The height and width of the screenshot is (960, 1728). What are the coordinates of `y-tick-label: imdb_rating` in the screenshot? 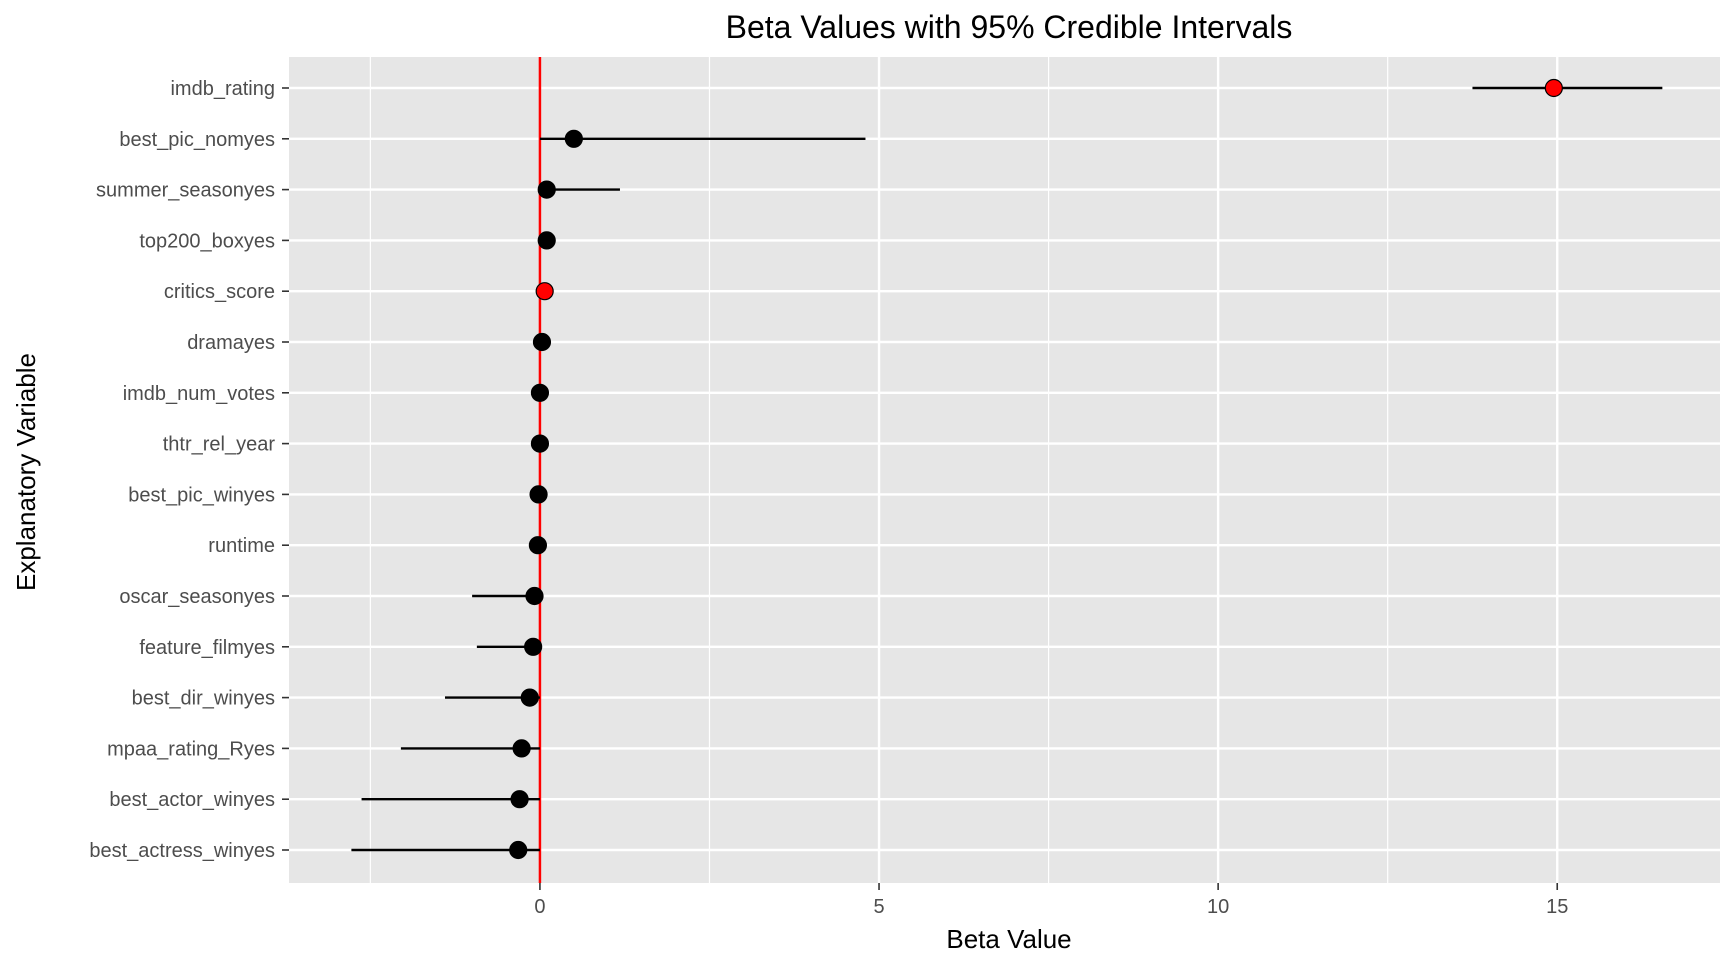 It's located at (222, 89).